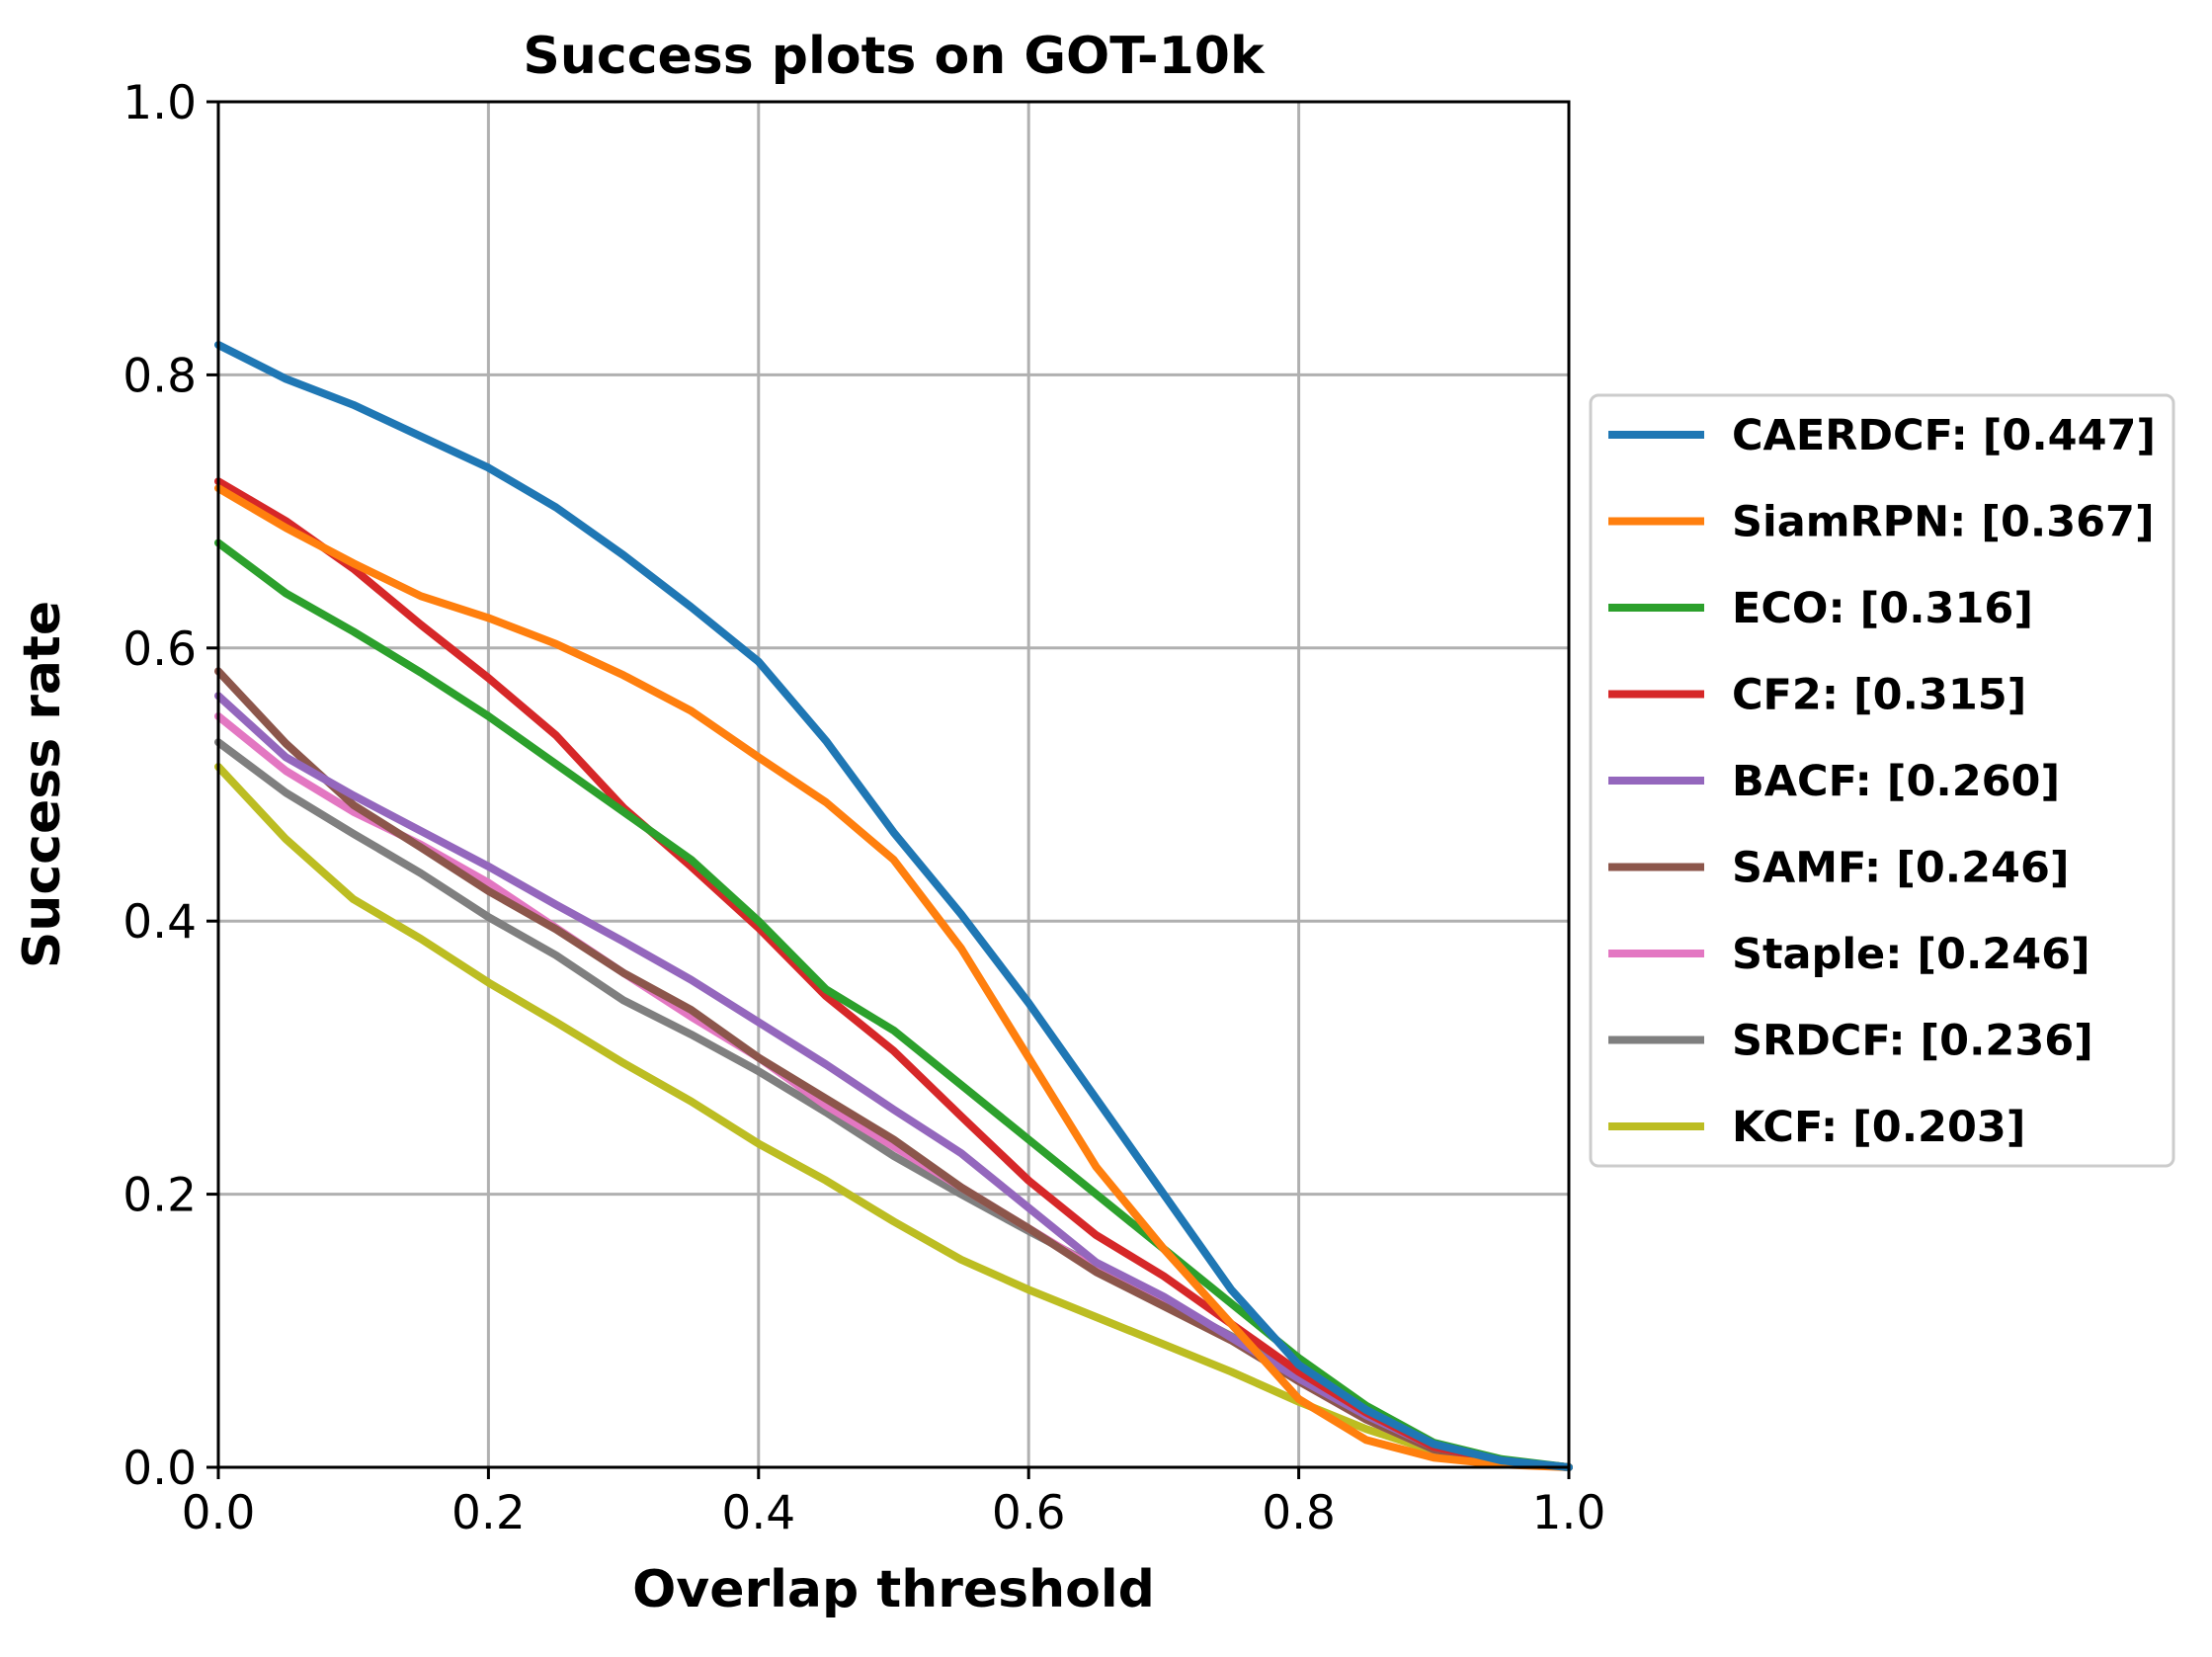 Image resolution: width=2212 pixels, height=1657 pixels. What do you see at coordinates (1299, 1513) in the screenshot?
I see `x-tick-label: 0.8` at bounding box center [1299, 1513].